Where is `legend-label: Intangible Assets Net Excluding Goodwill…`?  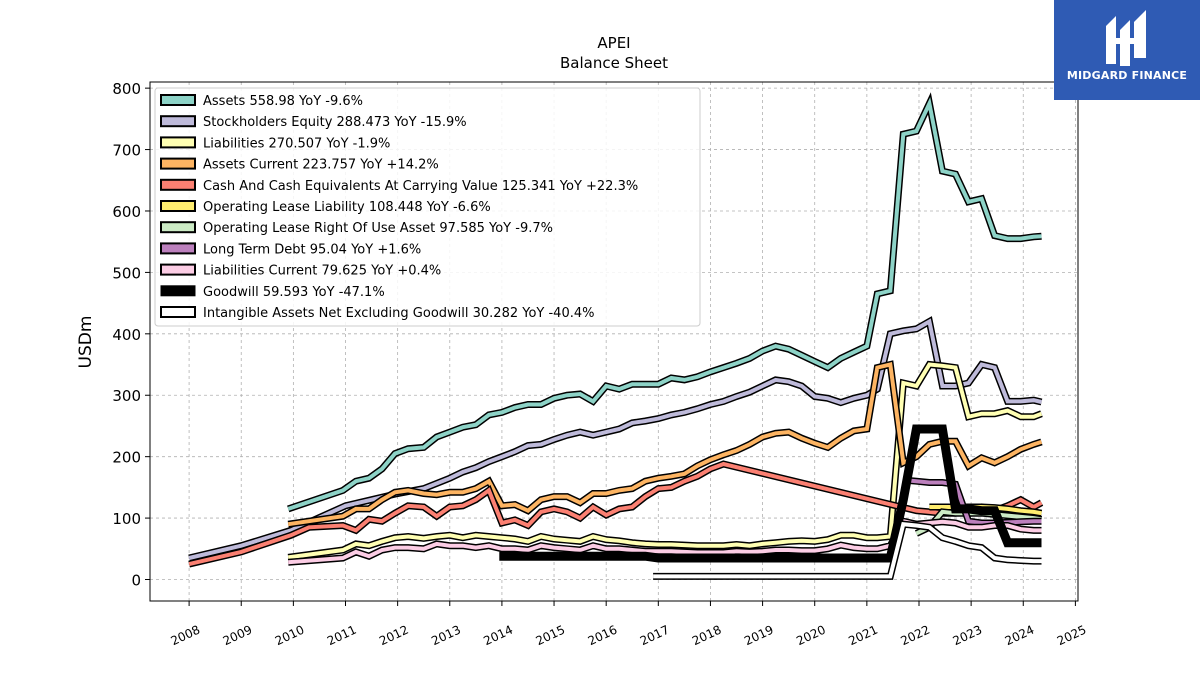 legend-label: Intangible Assets Net Excluding Goodwill… is located at coordinates (398, 313).